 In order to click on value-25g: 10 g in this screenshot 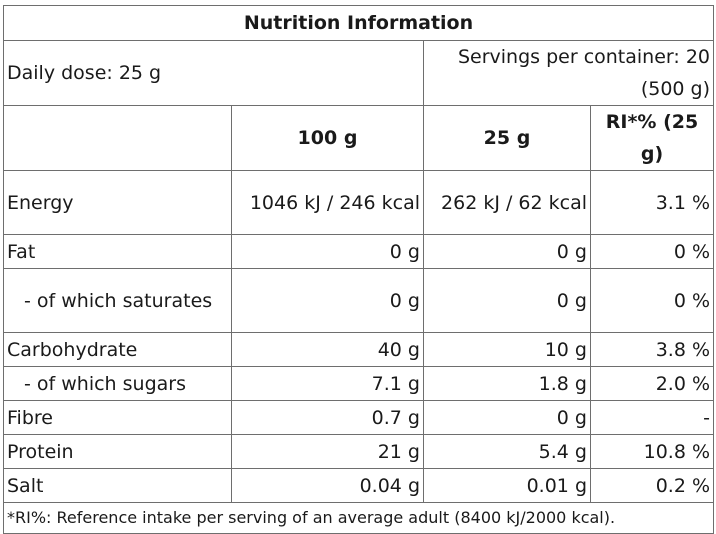, I will do `click(507, 349)`.